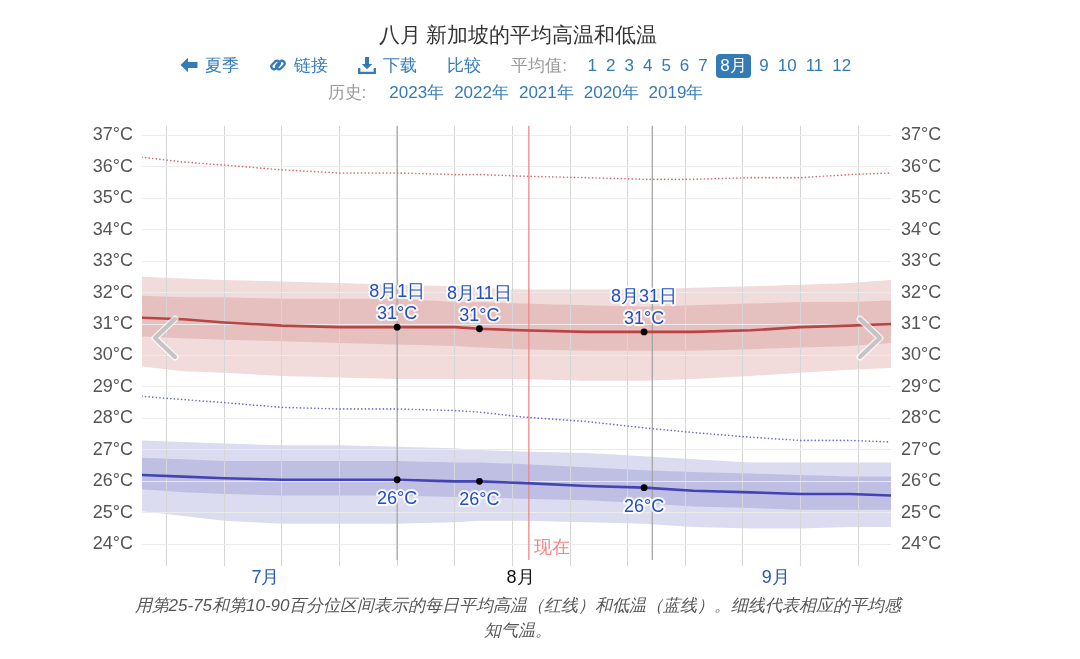 Image resolution: width=1080 pixels, height=659 pixels. What do you see at coordinates (921, 448) in the screenshot?
I see `y2-tick-label: 27°C` at bounding box center [921, 448].